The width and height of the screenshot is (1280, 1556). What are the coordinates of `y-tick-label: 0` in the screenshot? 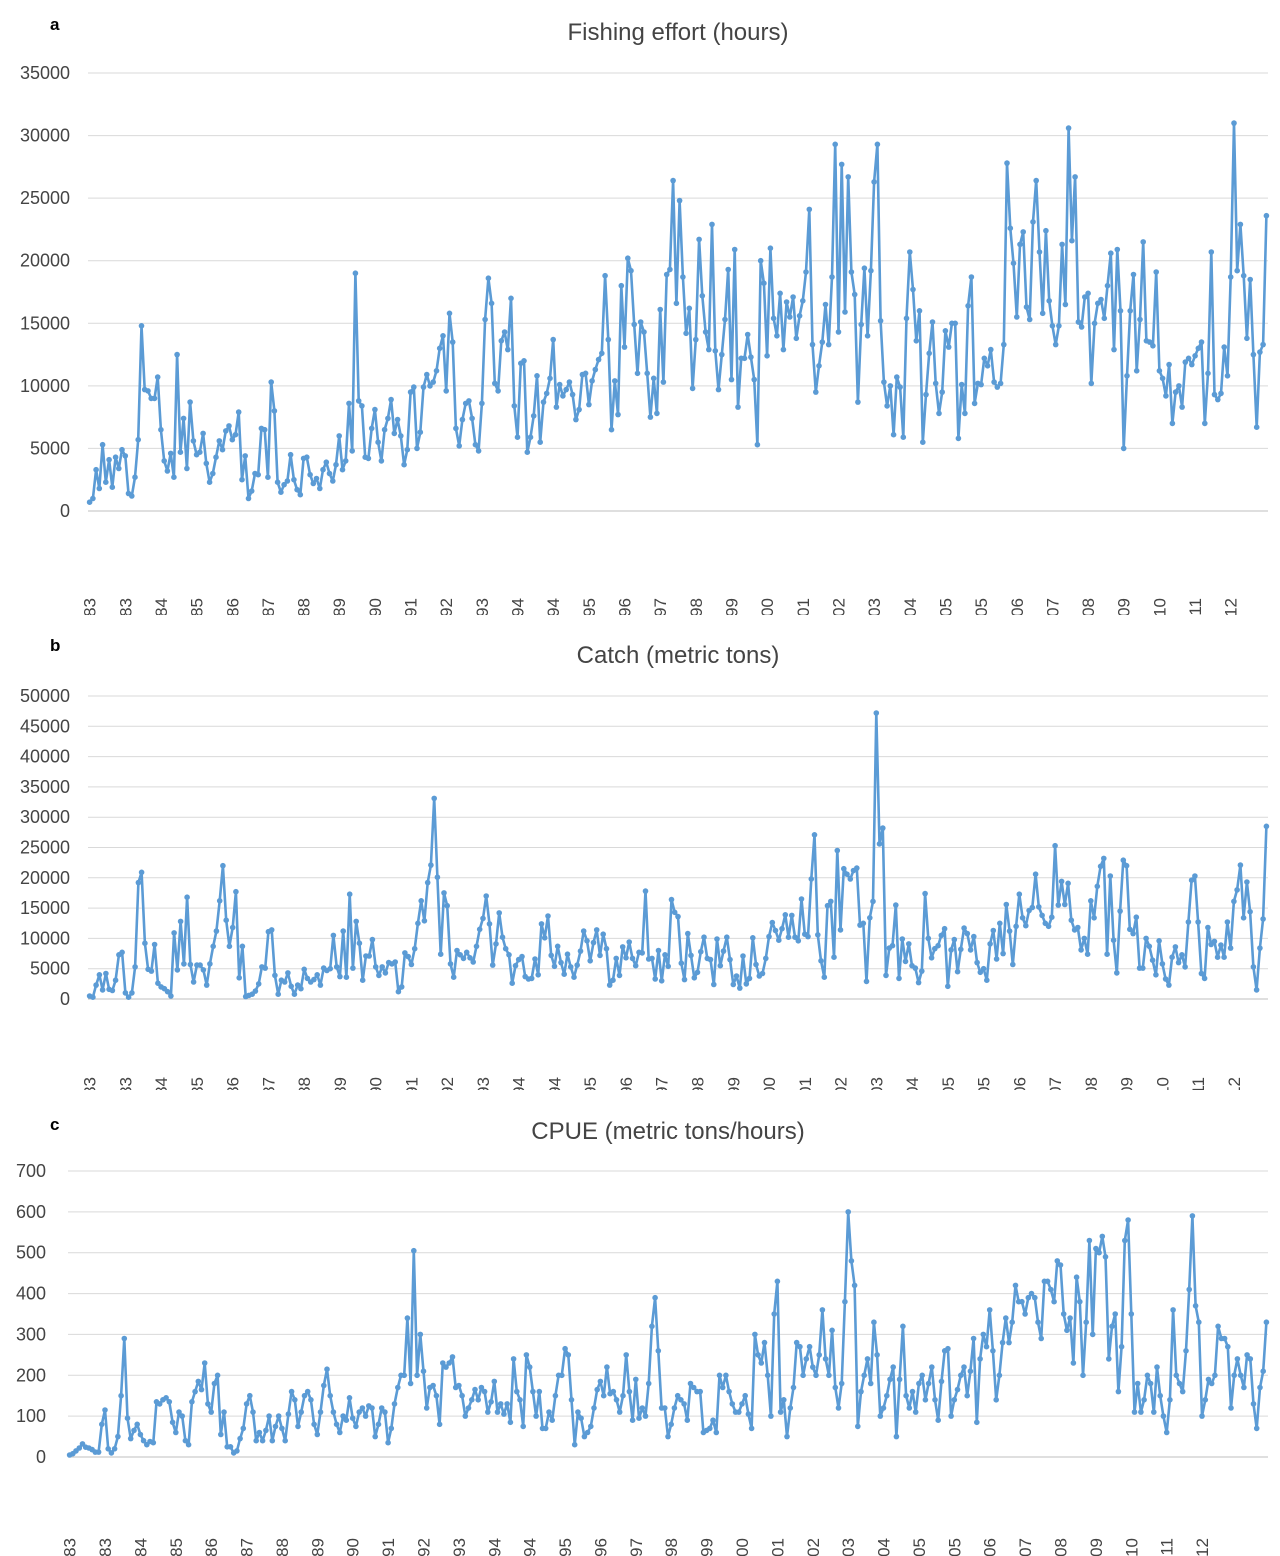 It's located at (41, 1457).